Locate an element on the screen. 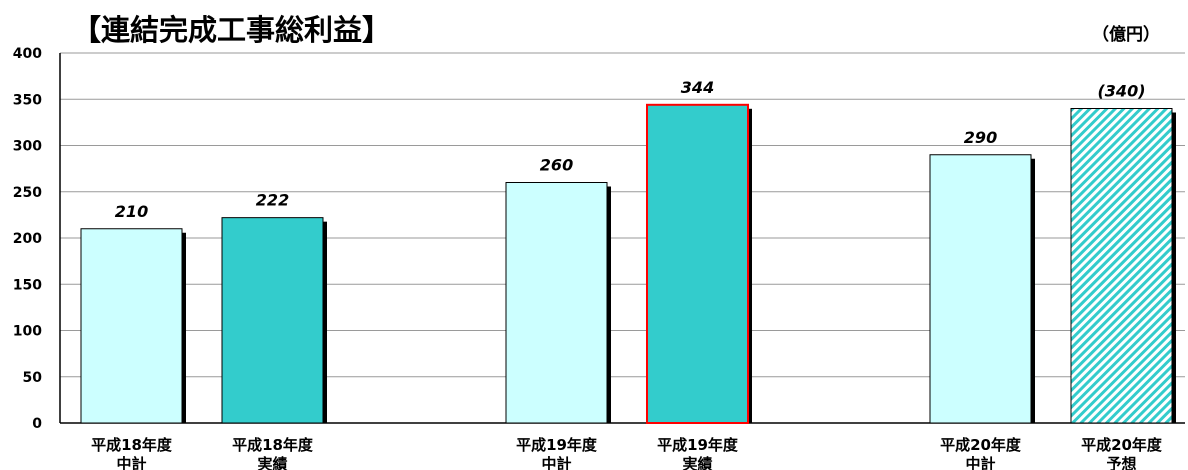 This screenshot has width=1188, height=470. y-tick-label: 200 is located at coordinates (27, 239).